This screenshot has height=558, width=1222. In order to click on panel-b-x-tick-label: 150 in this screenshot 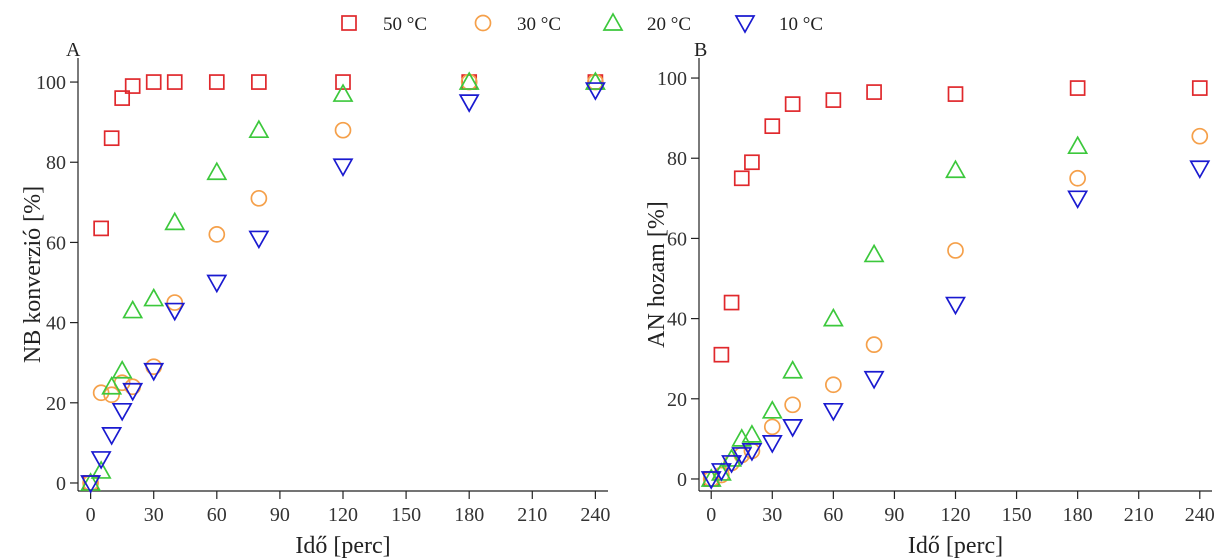, I will do `click(1017, 515)`.